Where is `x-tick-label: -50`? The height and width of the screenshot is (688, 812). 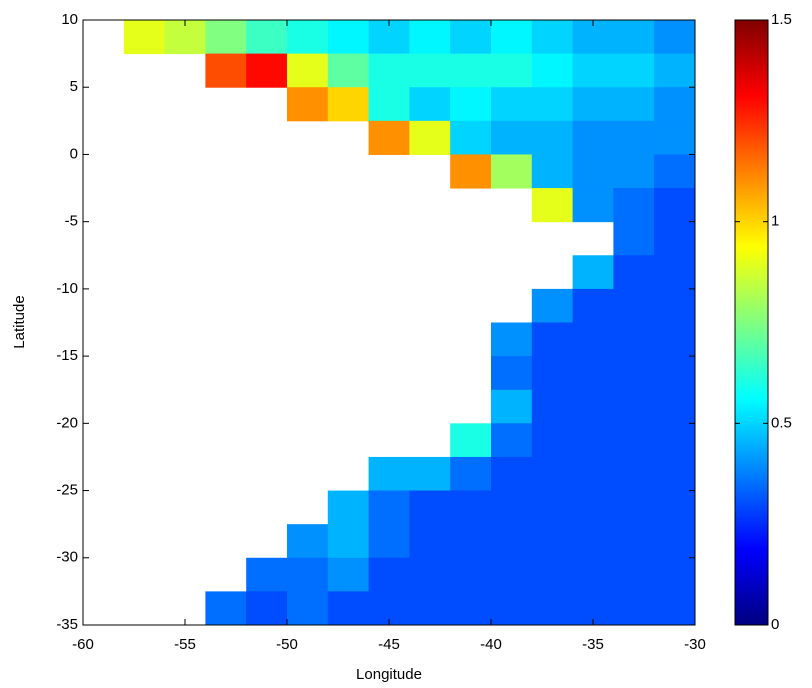
x-tick-label: -50 is located at coordinates (287, 644).